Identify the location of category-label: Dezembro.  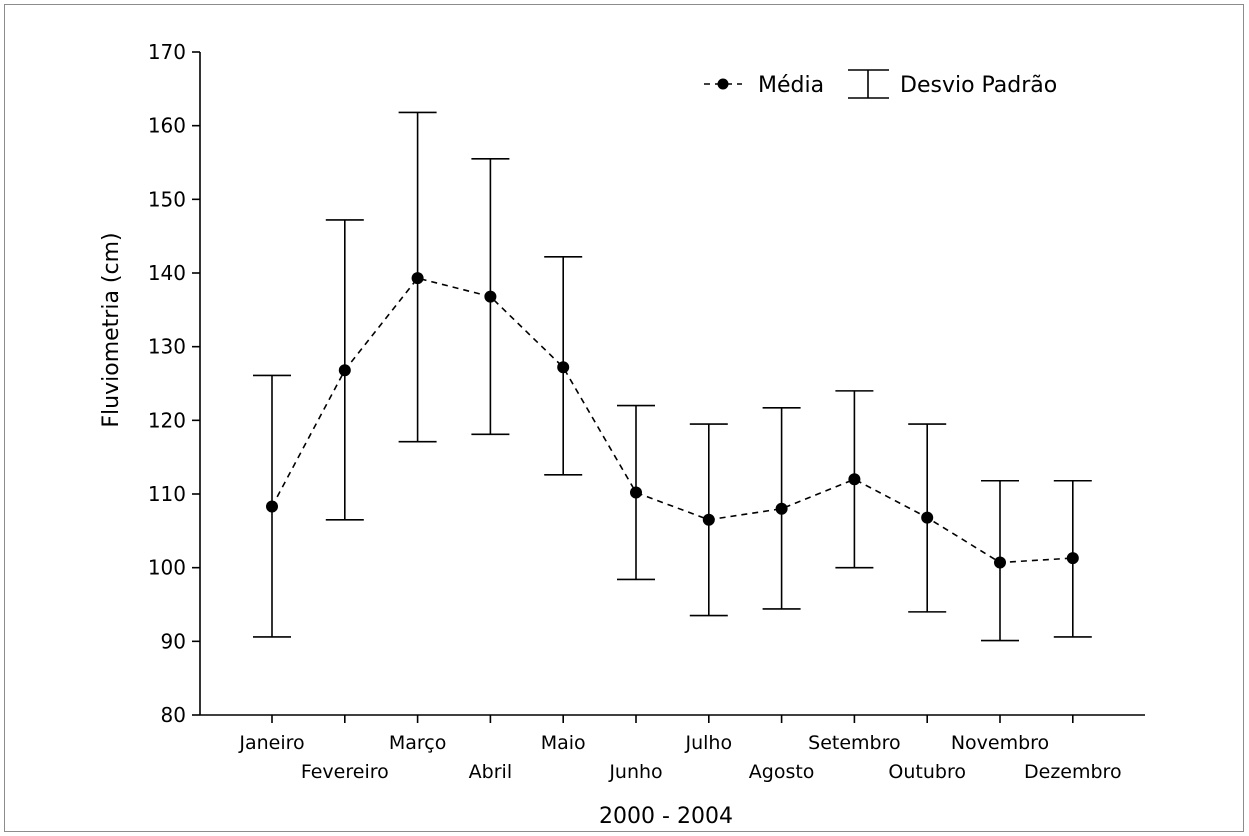
(1073, 772).